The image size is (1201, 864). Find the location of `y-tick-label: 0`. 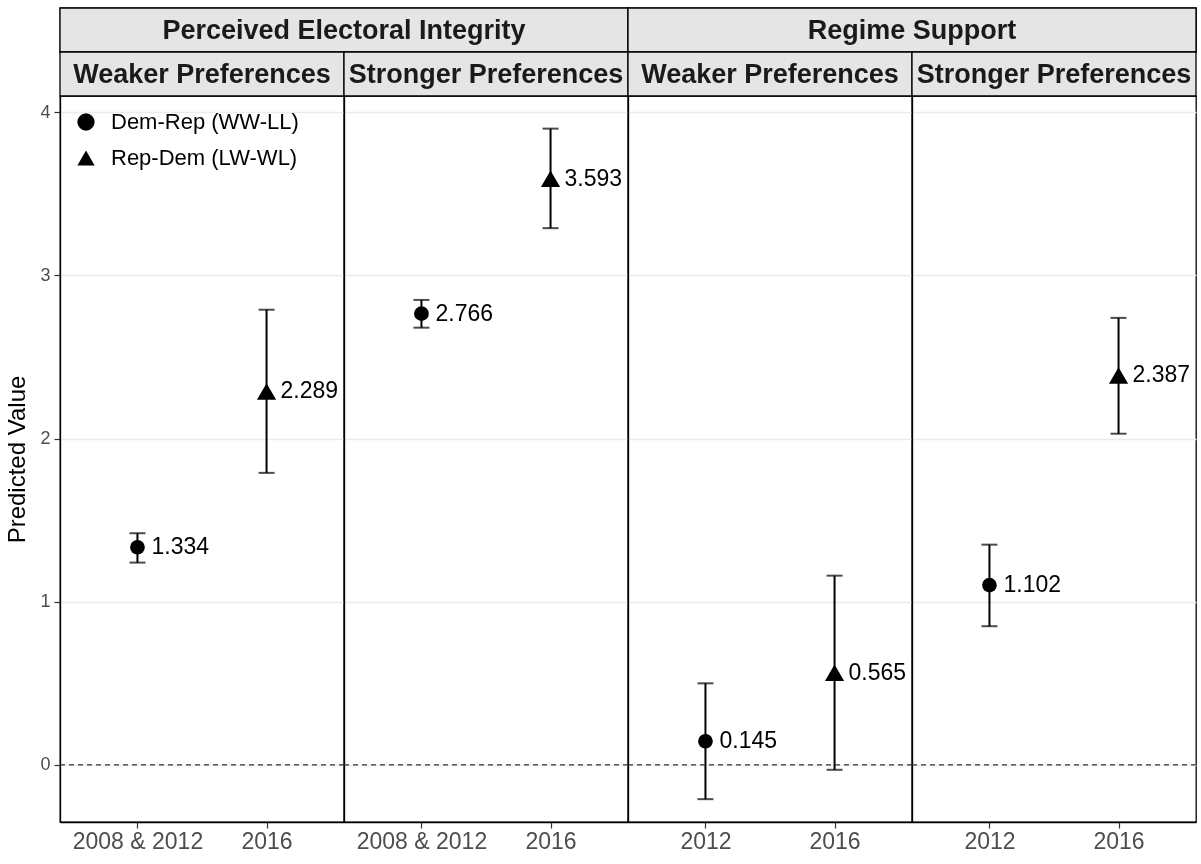

y-tick-label: 0 is located at coordinates (45, 764).